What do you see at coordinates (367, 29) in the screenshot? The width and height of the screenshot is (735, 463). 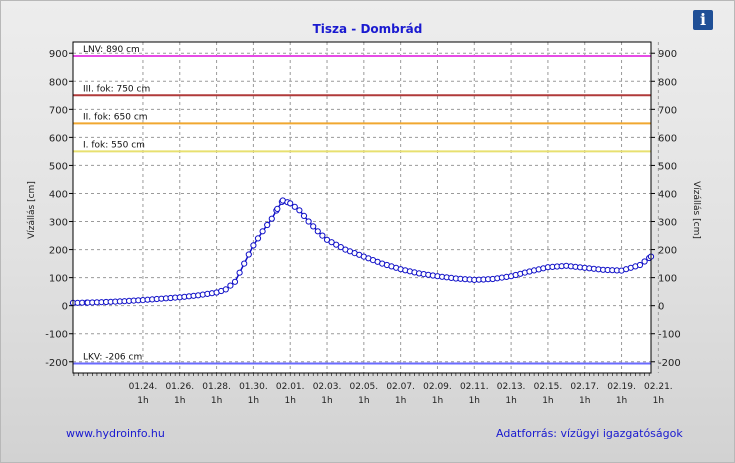 I see `chart-title: Tisza - Dombrád` at bounding box center [367, 29].